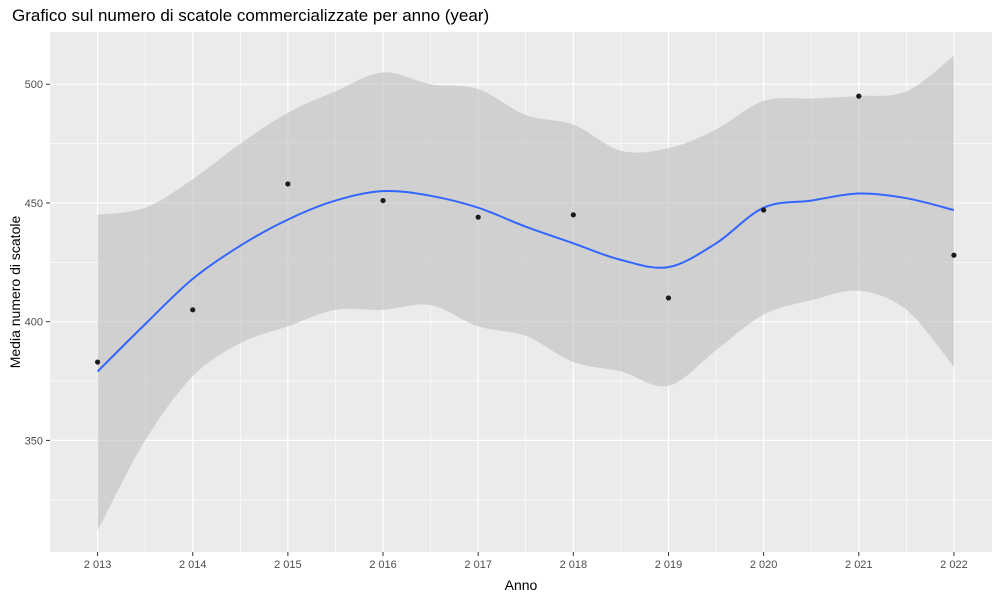 This screenshot has height=600, width=1000. What do you see at coordinates (669, 565) in the screenshot?
I see `x-tick-label: 2 019` at bounding box center [669, 565].